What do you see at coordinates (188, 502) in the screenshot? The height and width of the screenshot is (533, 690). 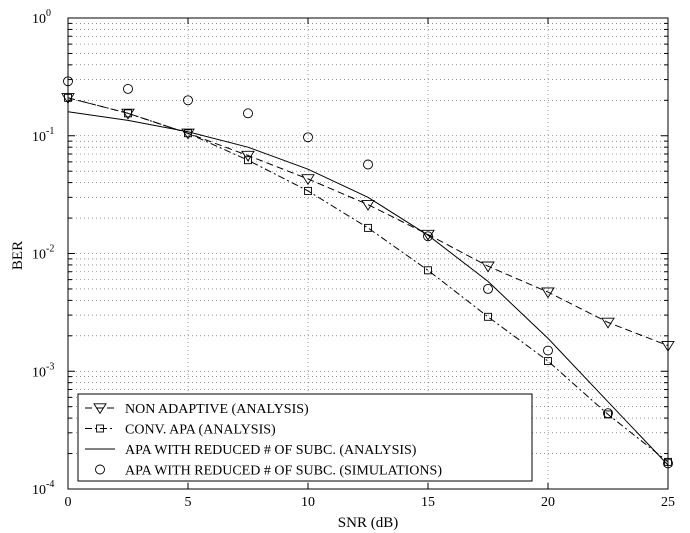 I see `x-tick-label: 5` at bounding box center [188, 502].